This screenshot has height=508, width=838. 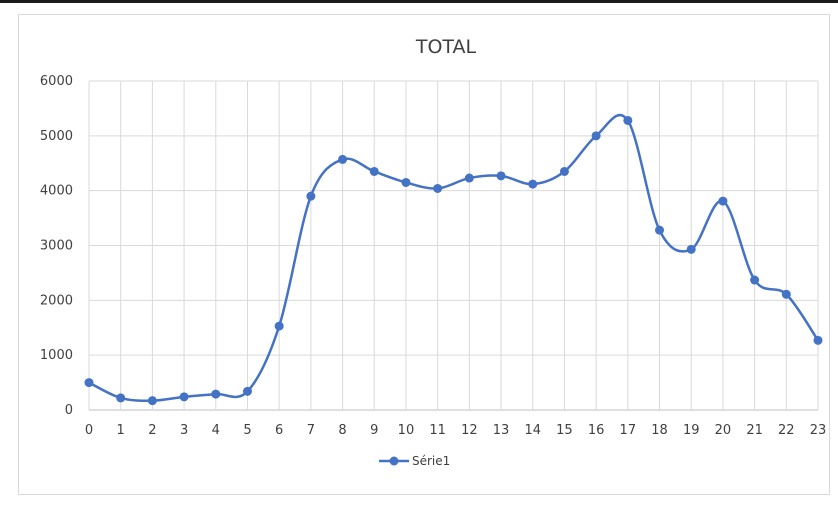 I want to click on legend-label: Série1, so click(x=431, y=461).